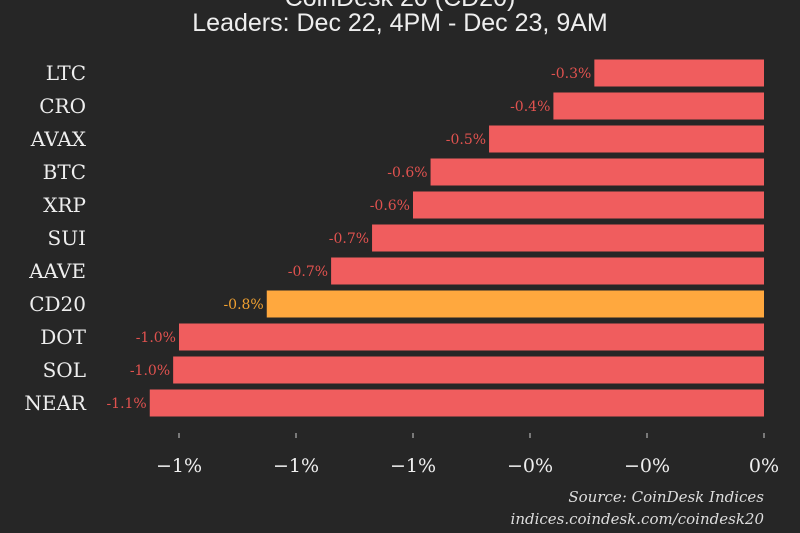 The width and height of the screenshot is (800, 533). I want to click on bar-ltc, so click(679, 73).